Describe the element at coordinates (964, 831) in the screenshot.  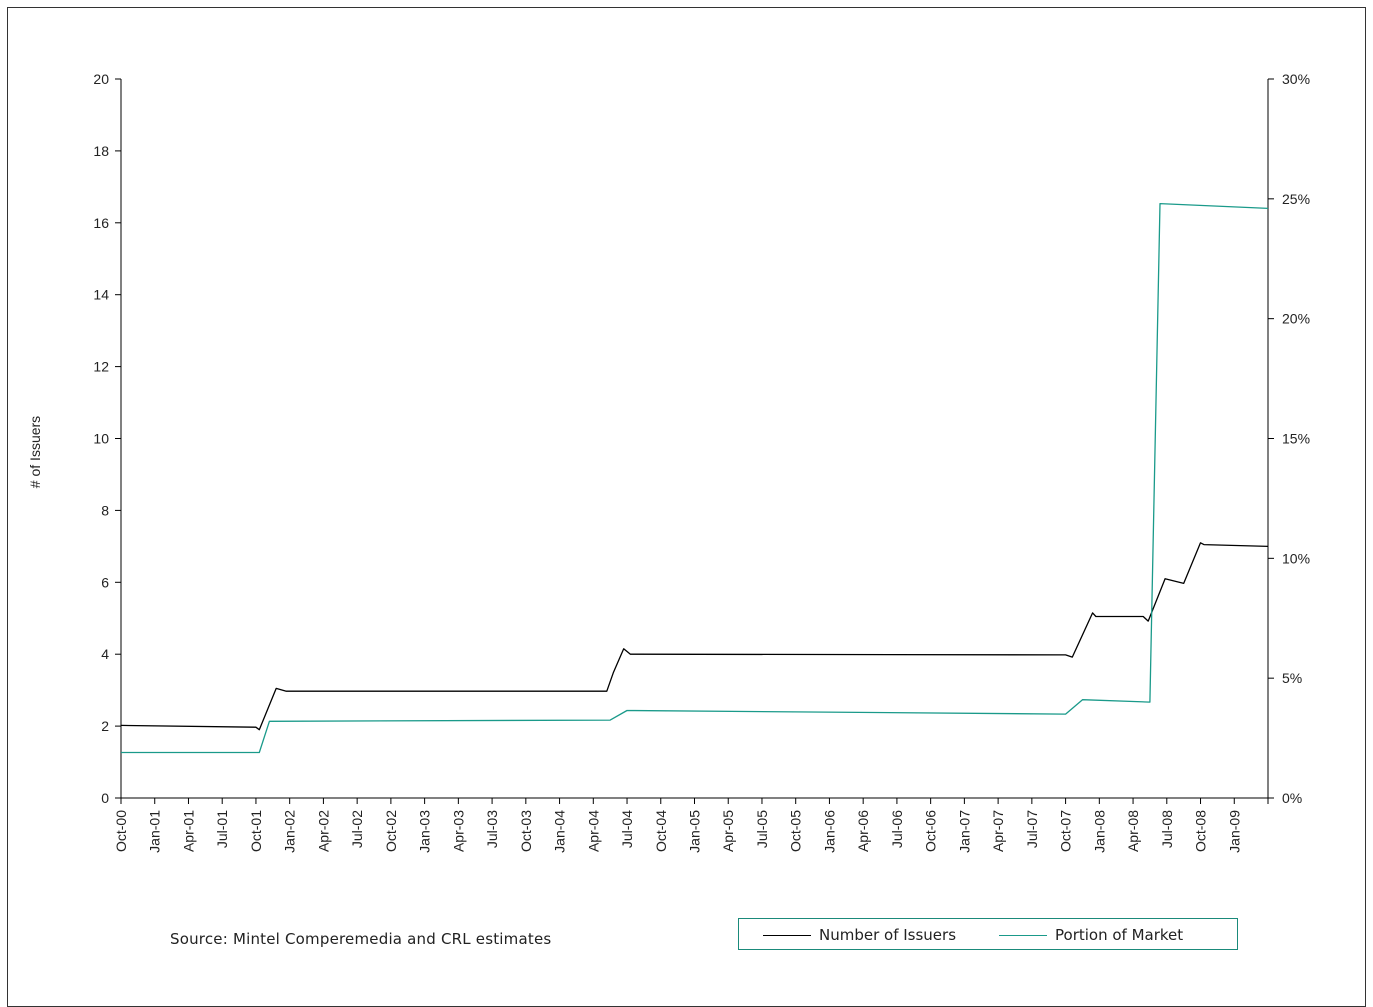
I see `x-tick-label: Jan-07` at that location.